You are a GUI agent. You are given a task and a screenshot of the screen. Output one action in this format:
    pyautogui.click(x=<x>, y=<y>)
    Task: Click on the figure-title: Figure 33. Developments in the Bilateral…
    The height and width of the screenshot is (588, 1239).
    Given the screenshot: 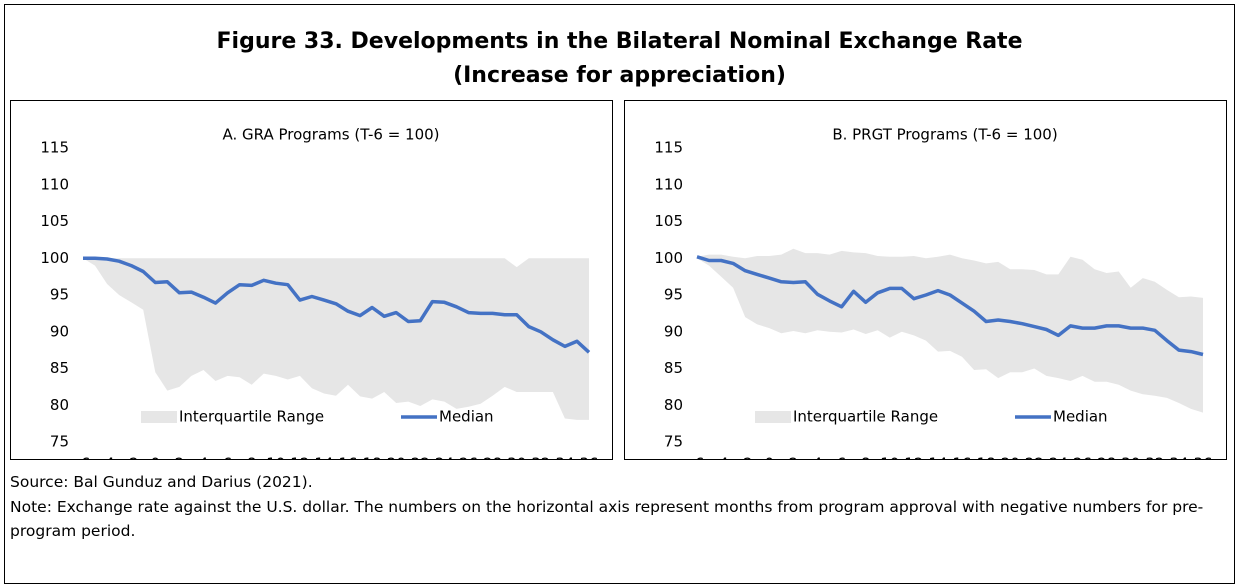 What is the action you would take?
    pyautogui.click(x=619, y=41)
    